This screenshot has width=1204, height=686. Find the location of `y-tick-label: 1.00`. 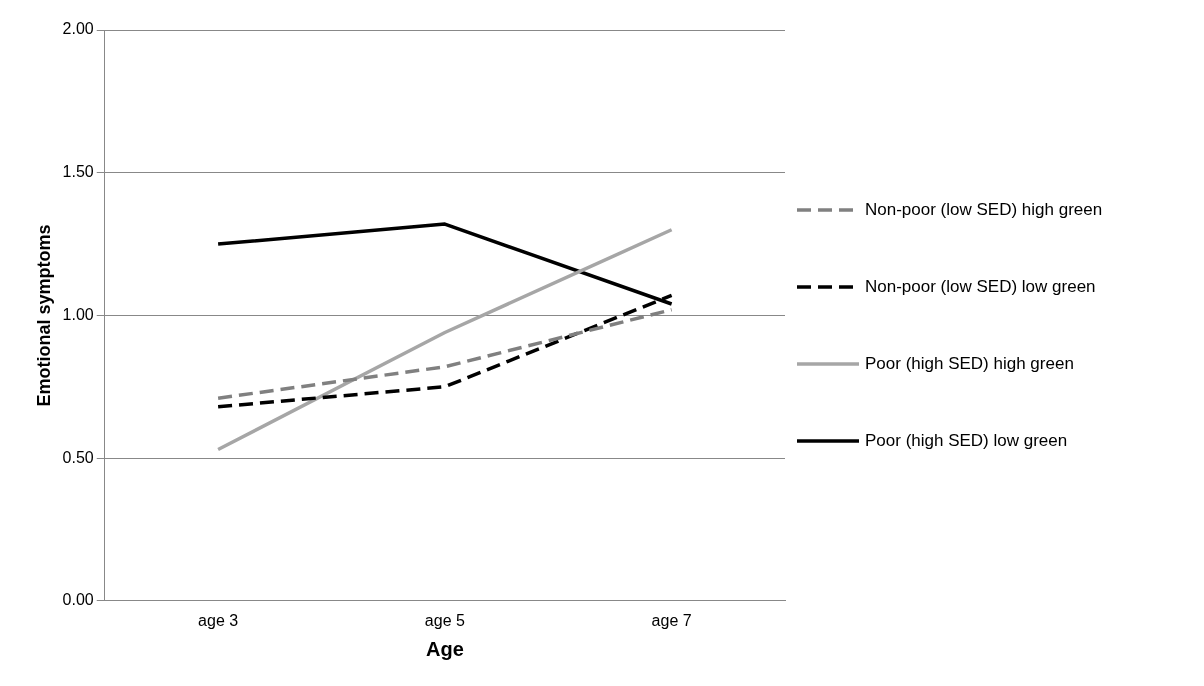

y-tick-label: 1.00 is located at coordinates (78, 314).